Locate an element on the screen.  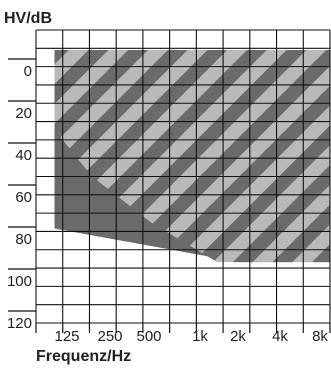
y-tick-labels: 0 20 40 60 80 100 120 is located at coordinates (19, 197).